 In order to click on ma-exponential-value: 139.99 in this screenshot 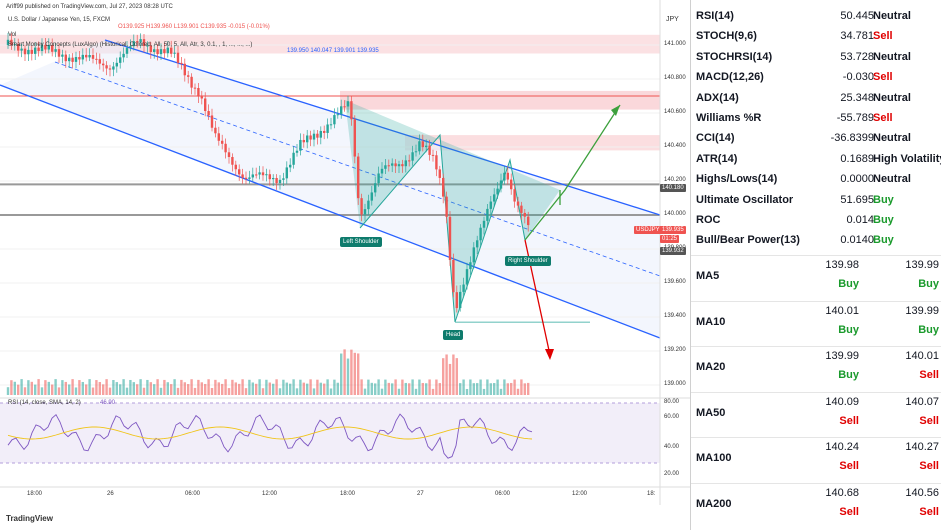, I will do `click(922, 265)`.